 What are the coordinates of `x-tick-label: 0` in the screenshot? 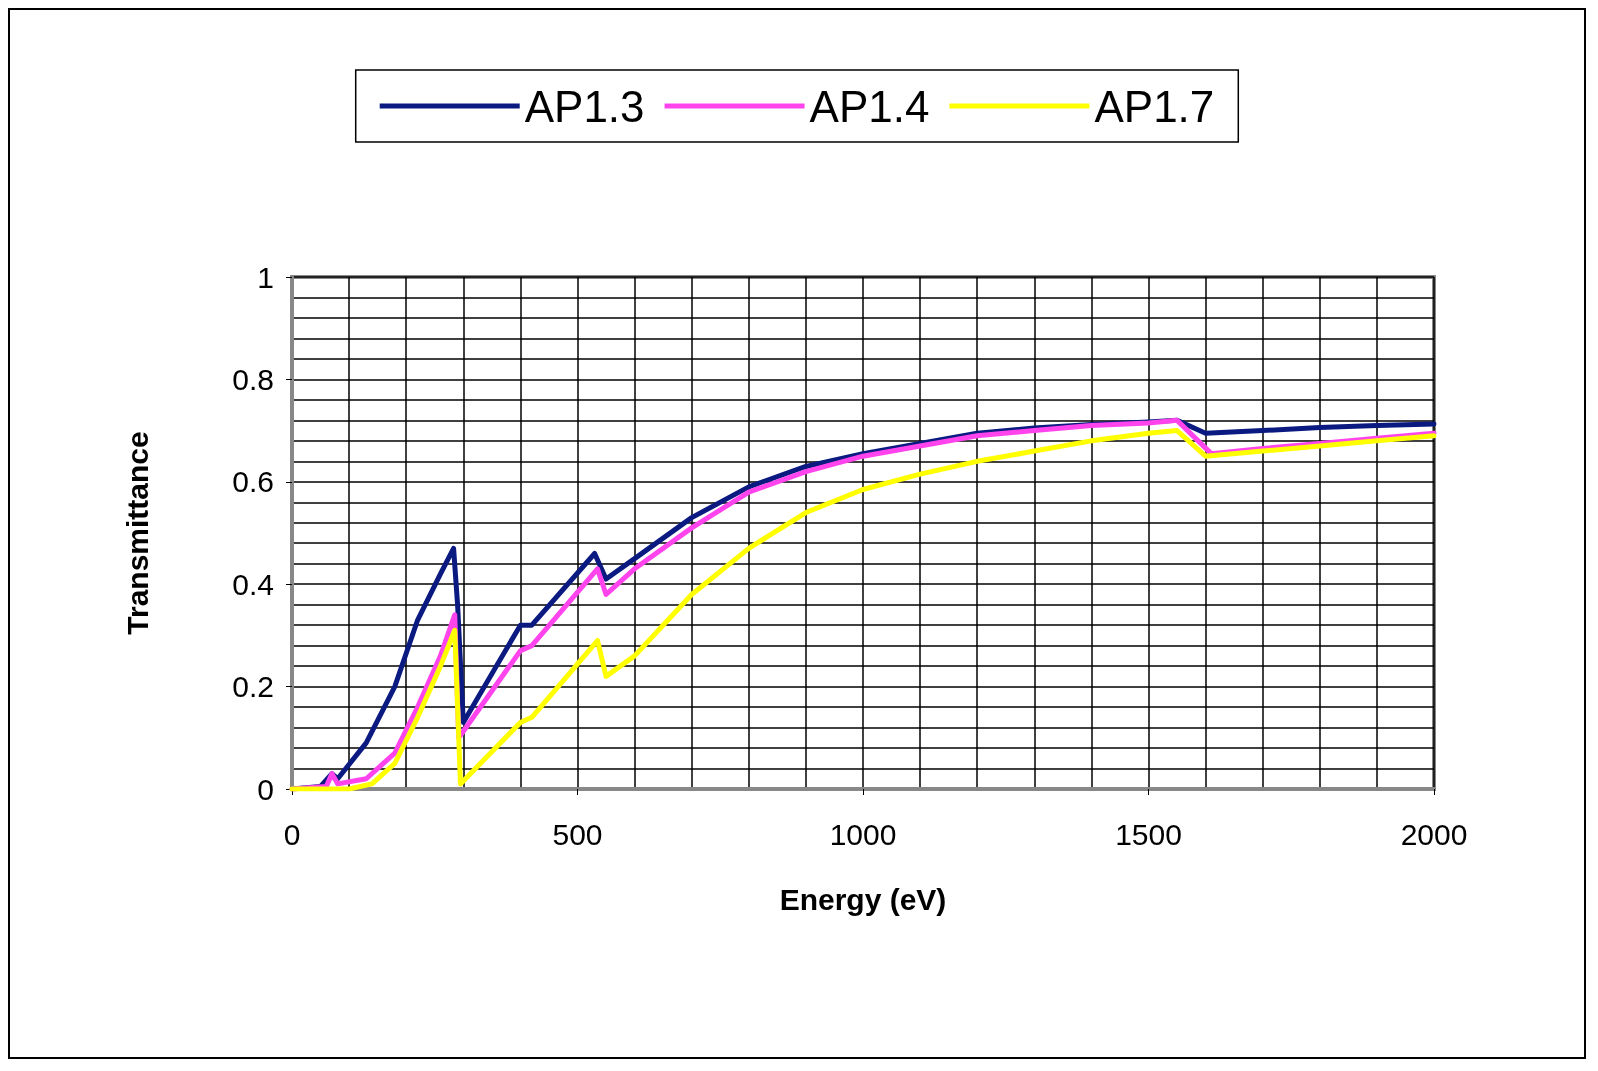 It's located at (292, 834).